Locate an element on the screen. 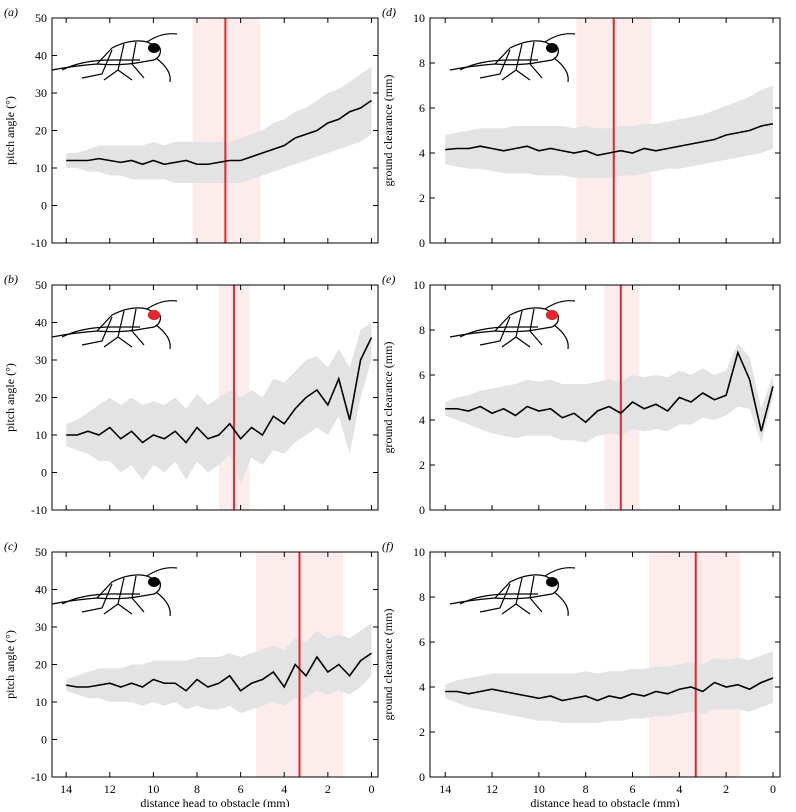 This screenshot has height=812, width=796. panel-label: (d) is located at coordinates (389, 12).